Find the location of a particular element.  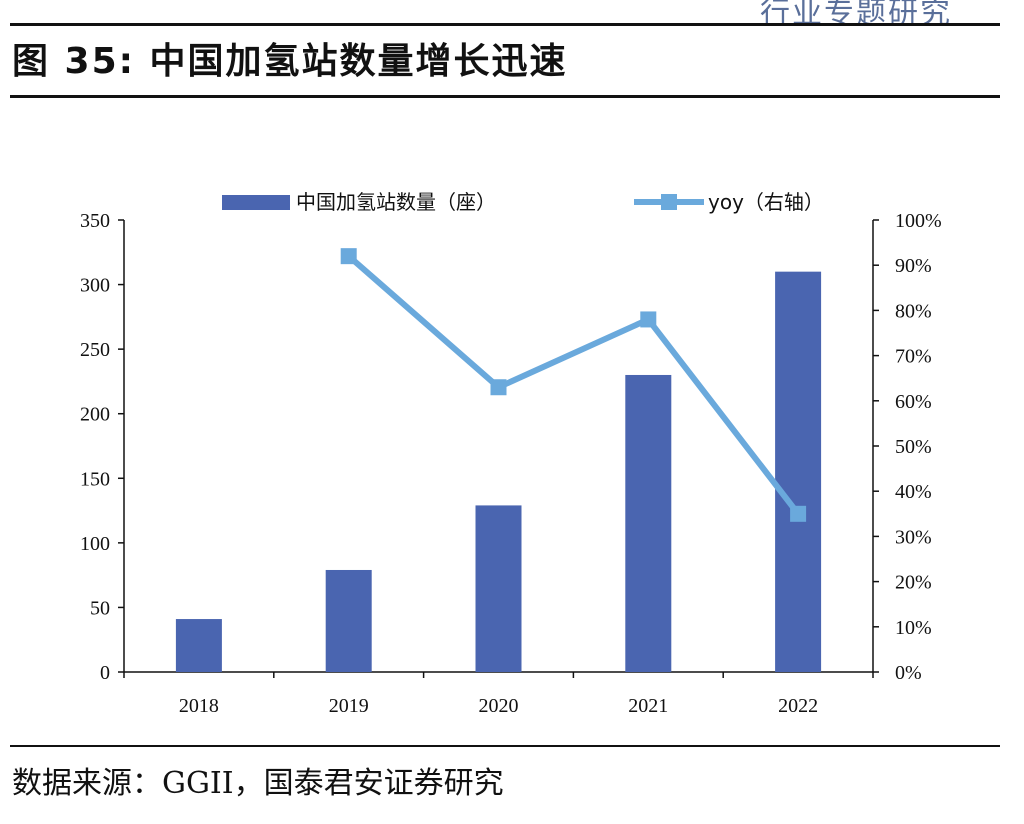

x-tick-label: 2021 is located at coordinates (648, 706).